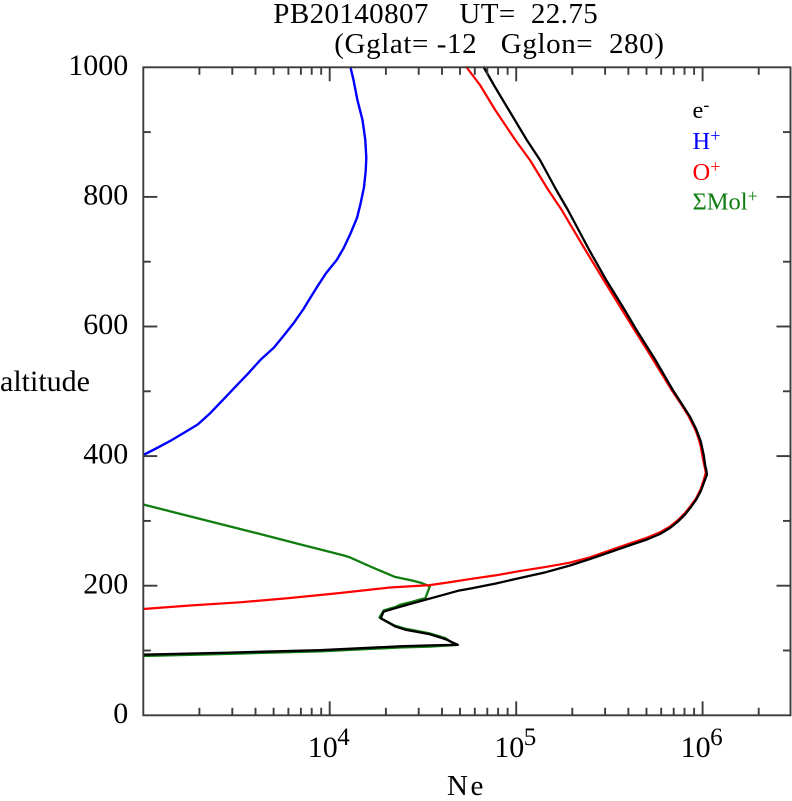 The height and width of the screenshot is (801, 792). I want to click on svg-text: 6, so click(716, 737).